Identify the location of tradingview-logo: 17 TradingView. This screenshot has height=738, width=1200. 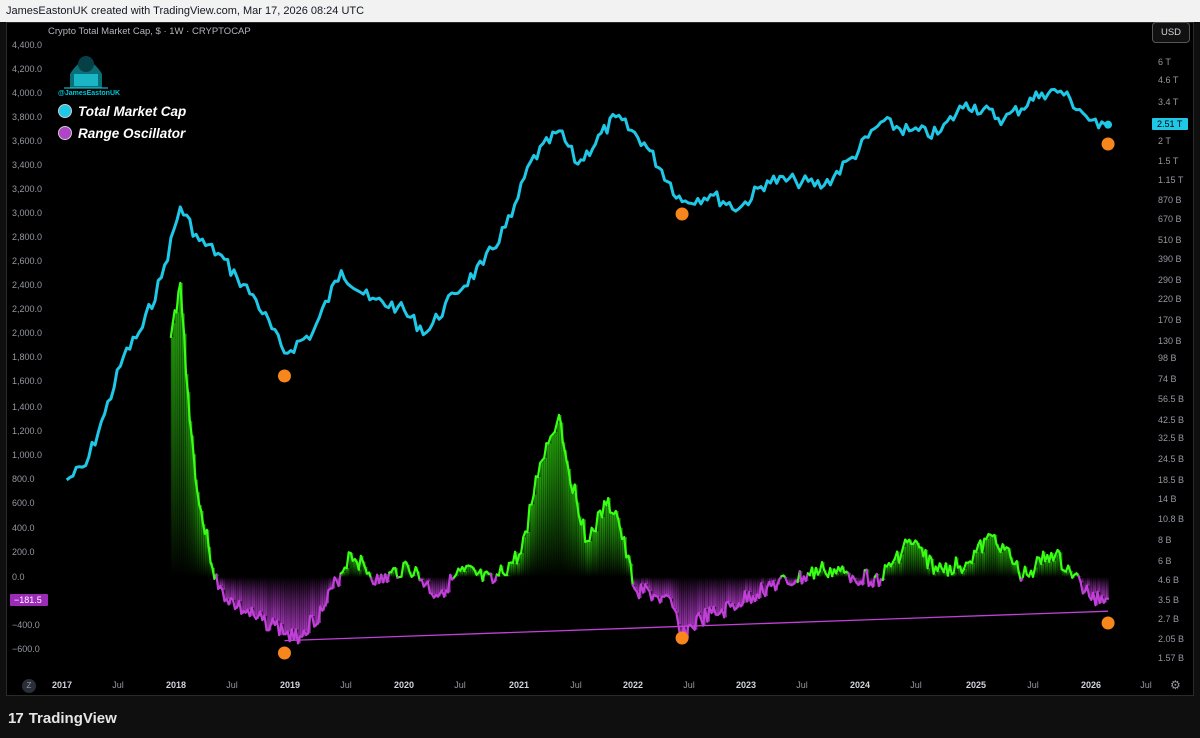
(62, 718).